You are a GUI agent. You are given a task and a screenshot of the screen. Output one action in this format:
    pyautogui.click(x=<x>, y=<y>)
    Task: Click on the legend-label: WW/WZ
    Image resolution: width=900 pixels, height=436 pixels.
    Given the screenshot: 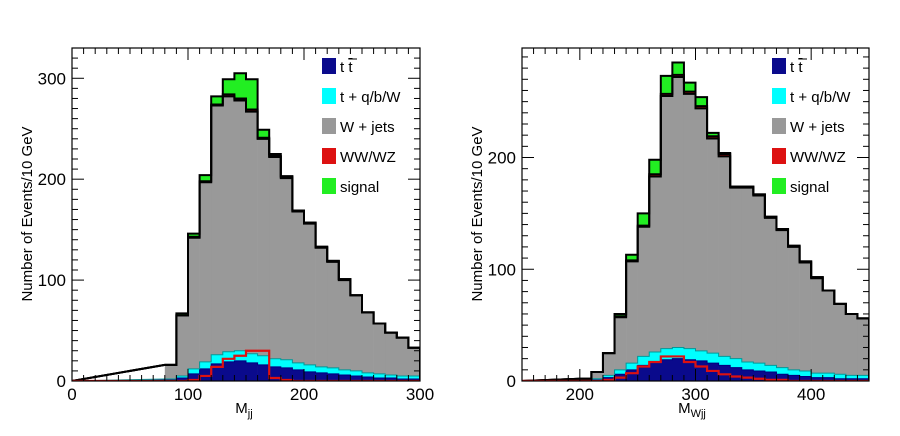 What is the action you would take?
    pyautogui.click(x=368, y=157)
    